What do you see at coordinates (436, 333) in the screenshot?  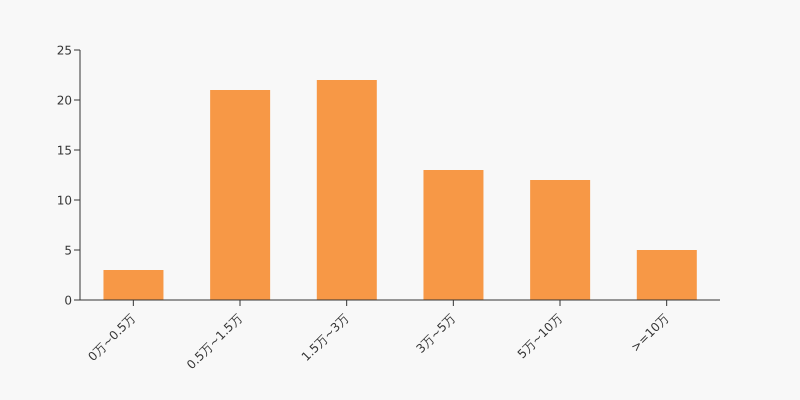 I see `x-tick-label: 3万~5万` at bounding box center [436, 333].